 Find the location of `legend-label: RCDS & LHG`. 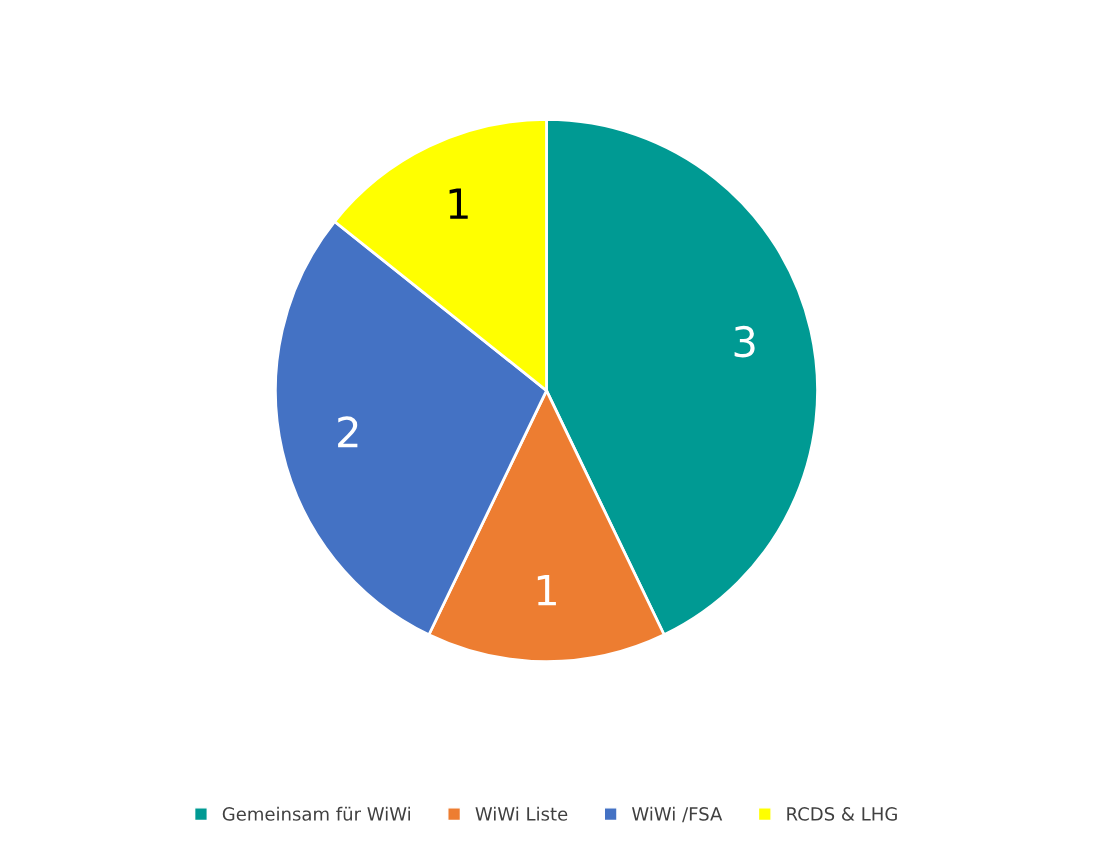

legend-label: RCDS & LHG is located at coordinates (842, 814).